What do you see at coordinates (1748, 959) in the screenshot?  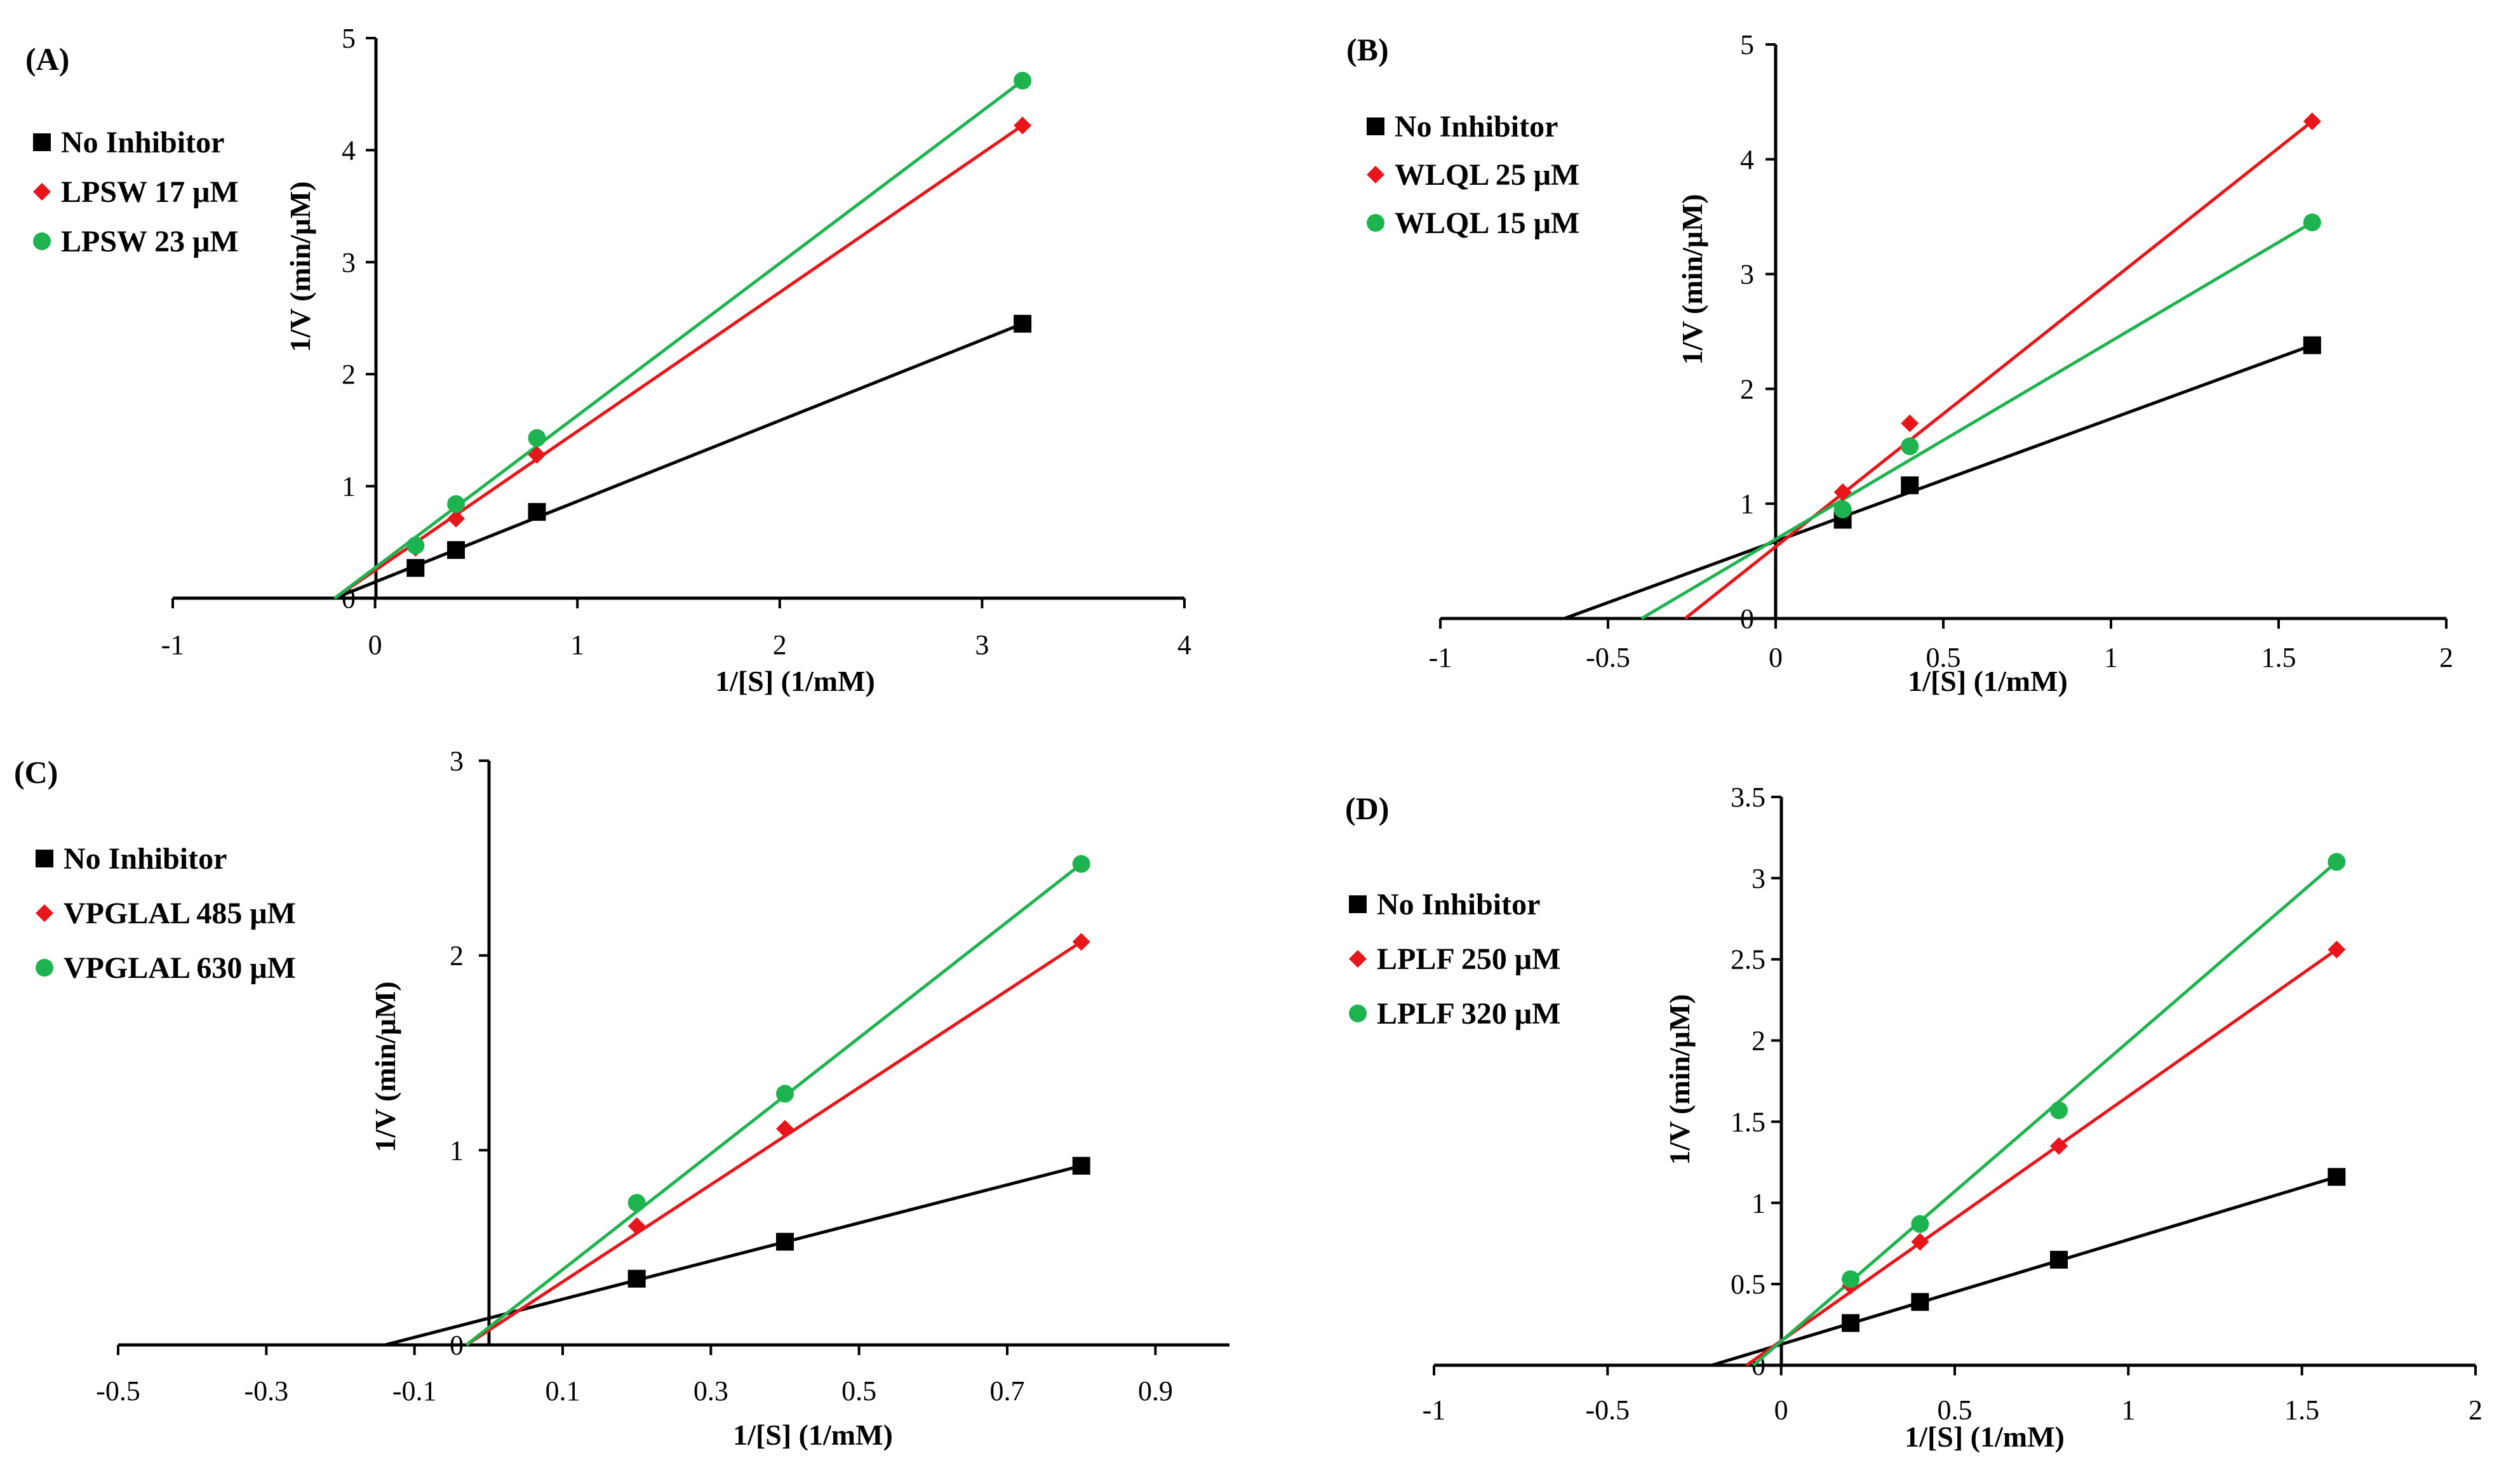 I see `y-tick-label: 2.5` at bounding box center [1748, 959].